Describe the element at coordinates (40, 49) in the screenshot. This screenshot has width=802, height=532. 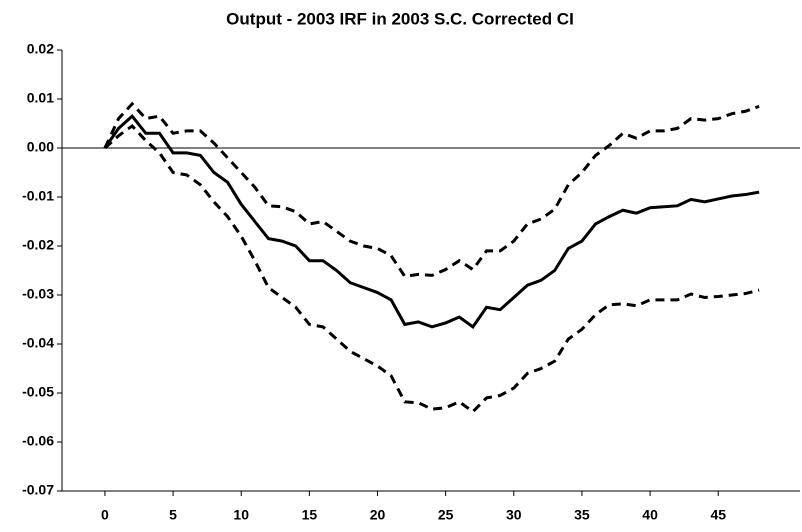
I see `y-tick-label: 0.02` at that location.